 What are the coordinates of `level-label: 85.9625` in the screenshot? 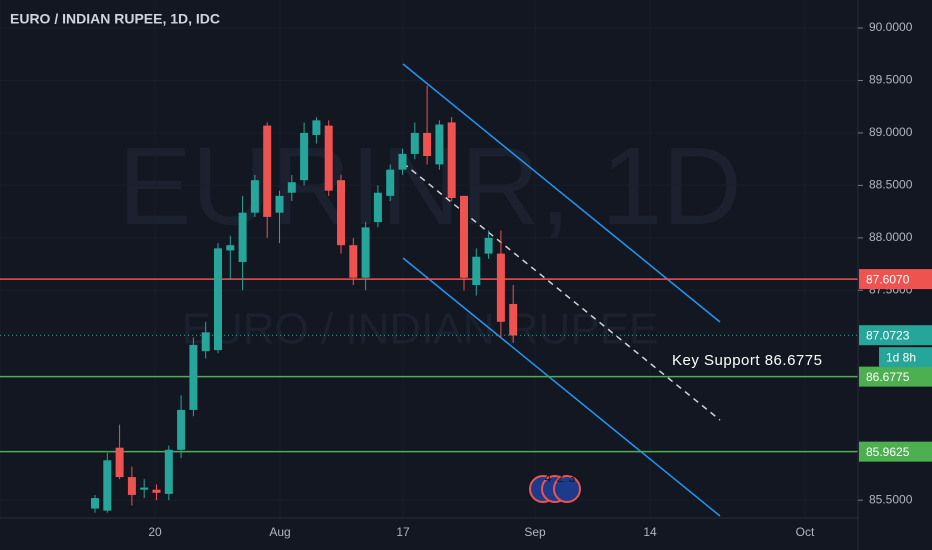 It's located at (888, 452).